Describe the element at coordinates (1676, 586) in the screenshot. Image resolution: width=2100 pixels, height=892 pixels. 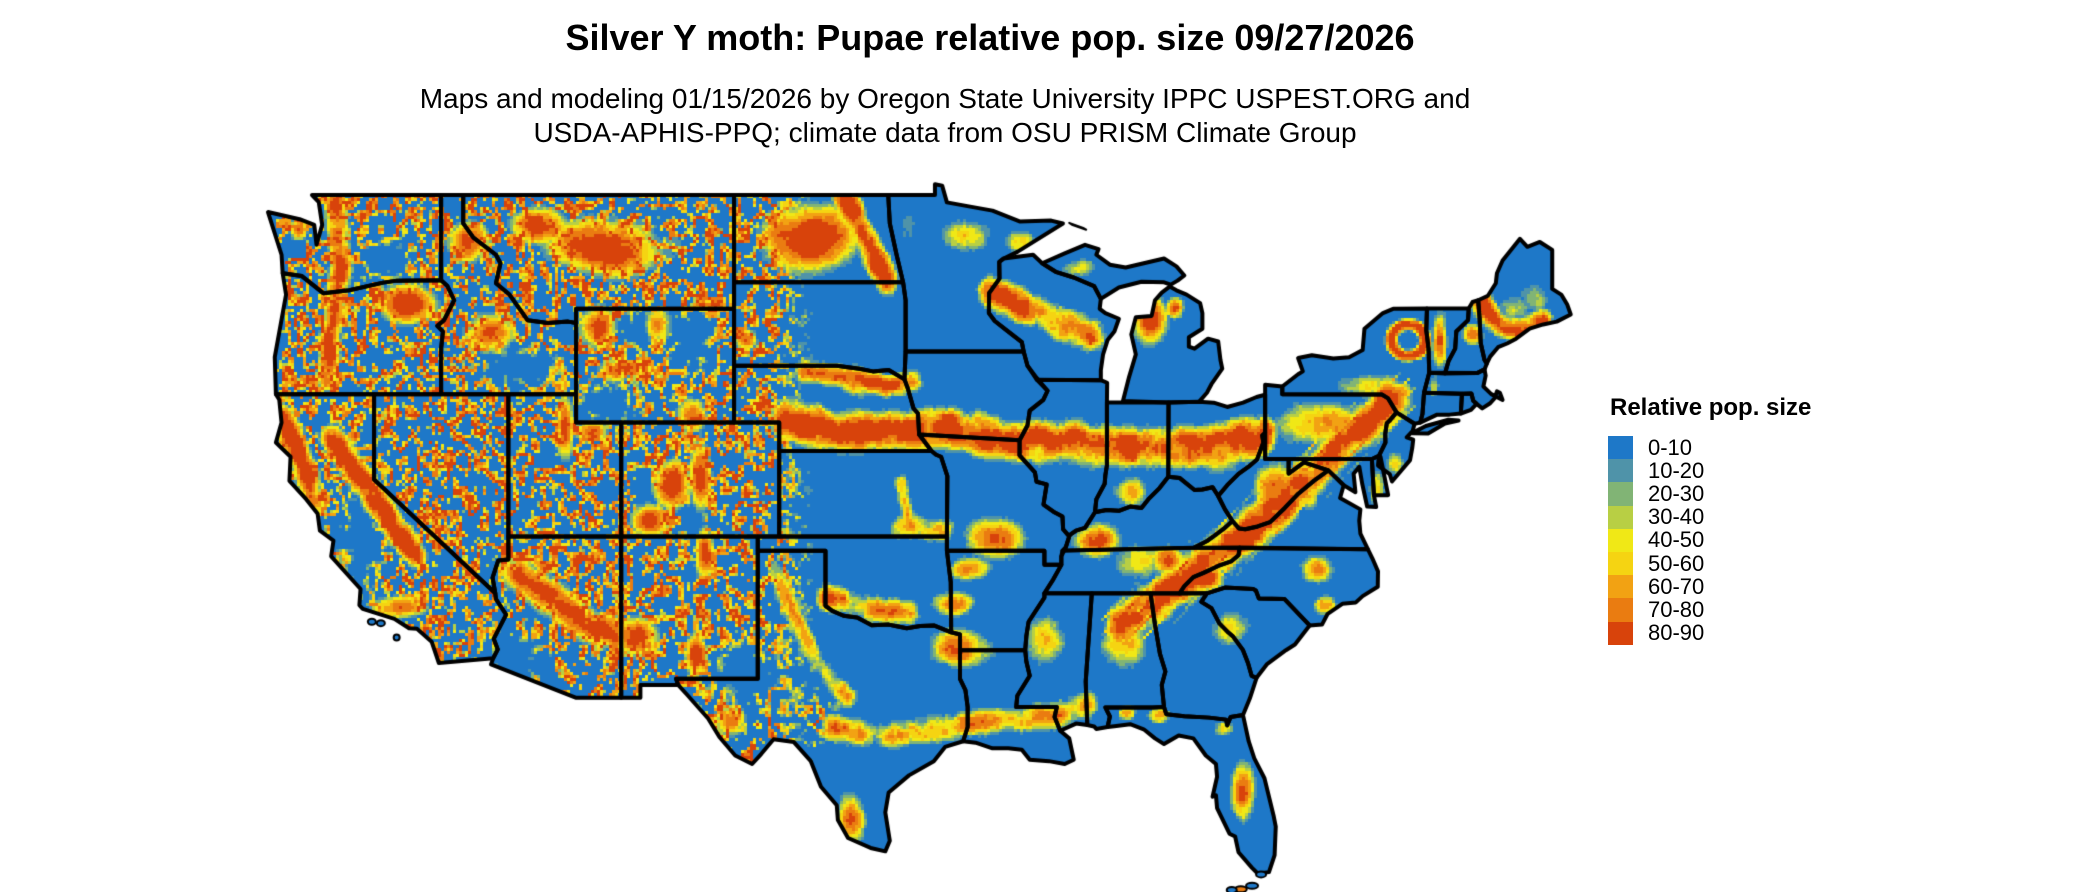
I see `legend-label: 60-70` at that location.